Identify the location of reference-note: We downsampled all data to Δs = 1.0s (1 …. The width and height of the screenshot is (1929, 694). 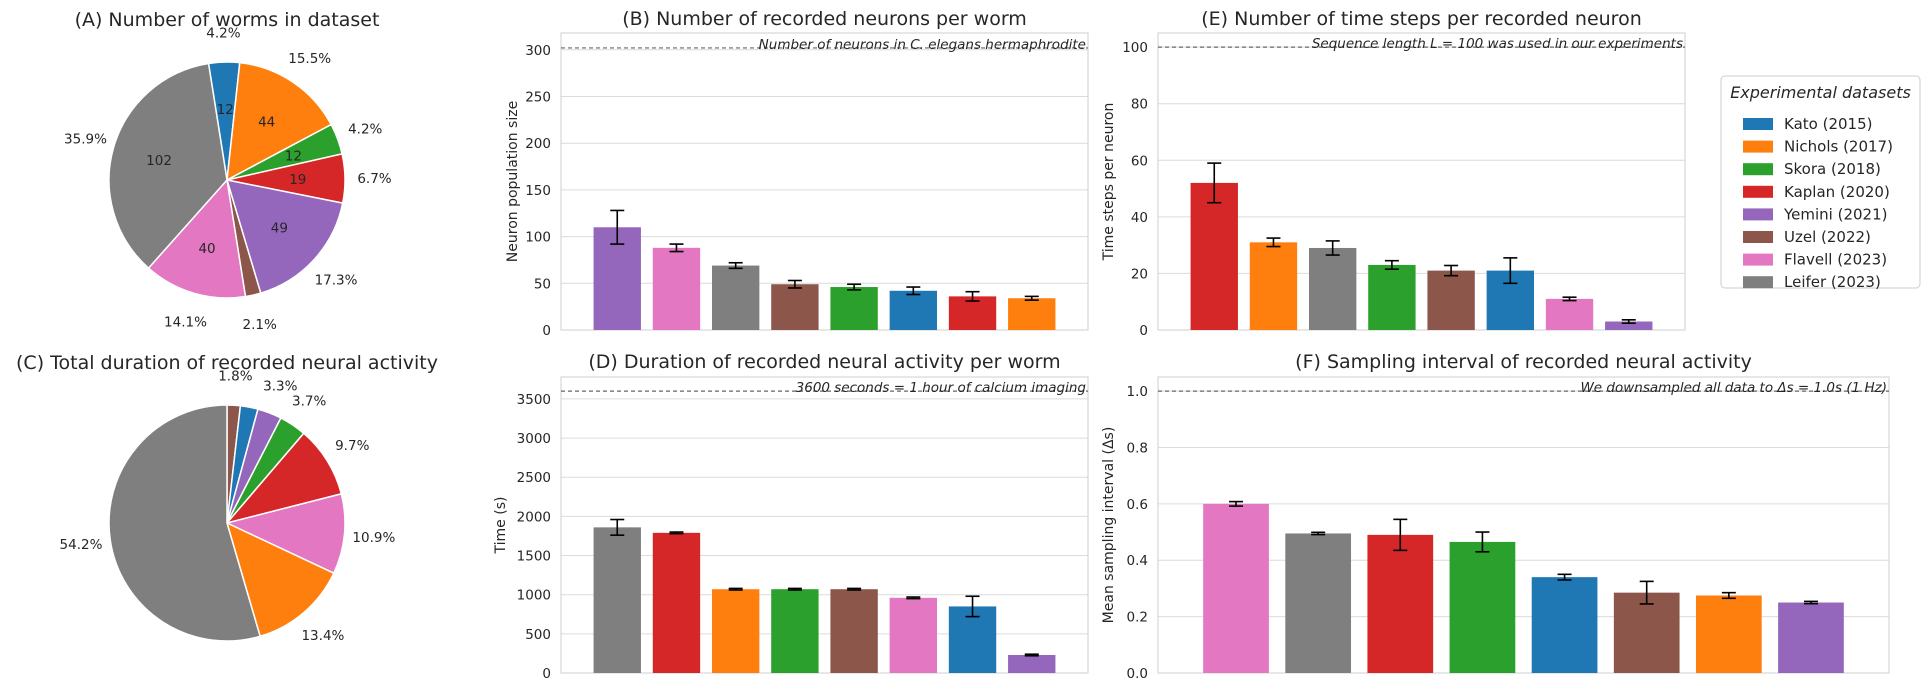
(1733, 388).